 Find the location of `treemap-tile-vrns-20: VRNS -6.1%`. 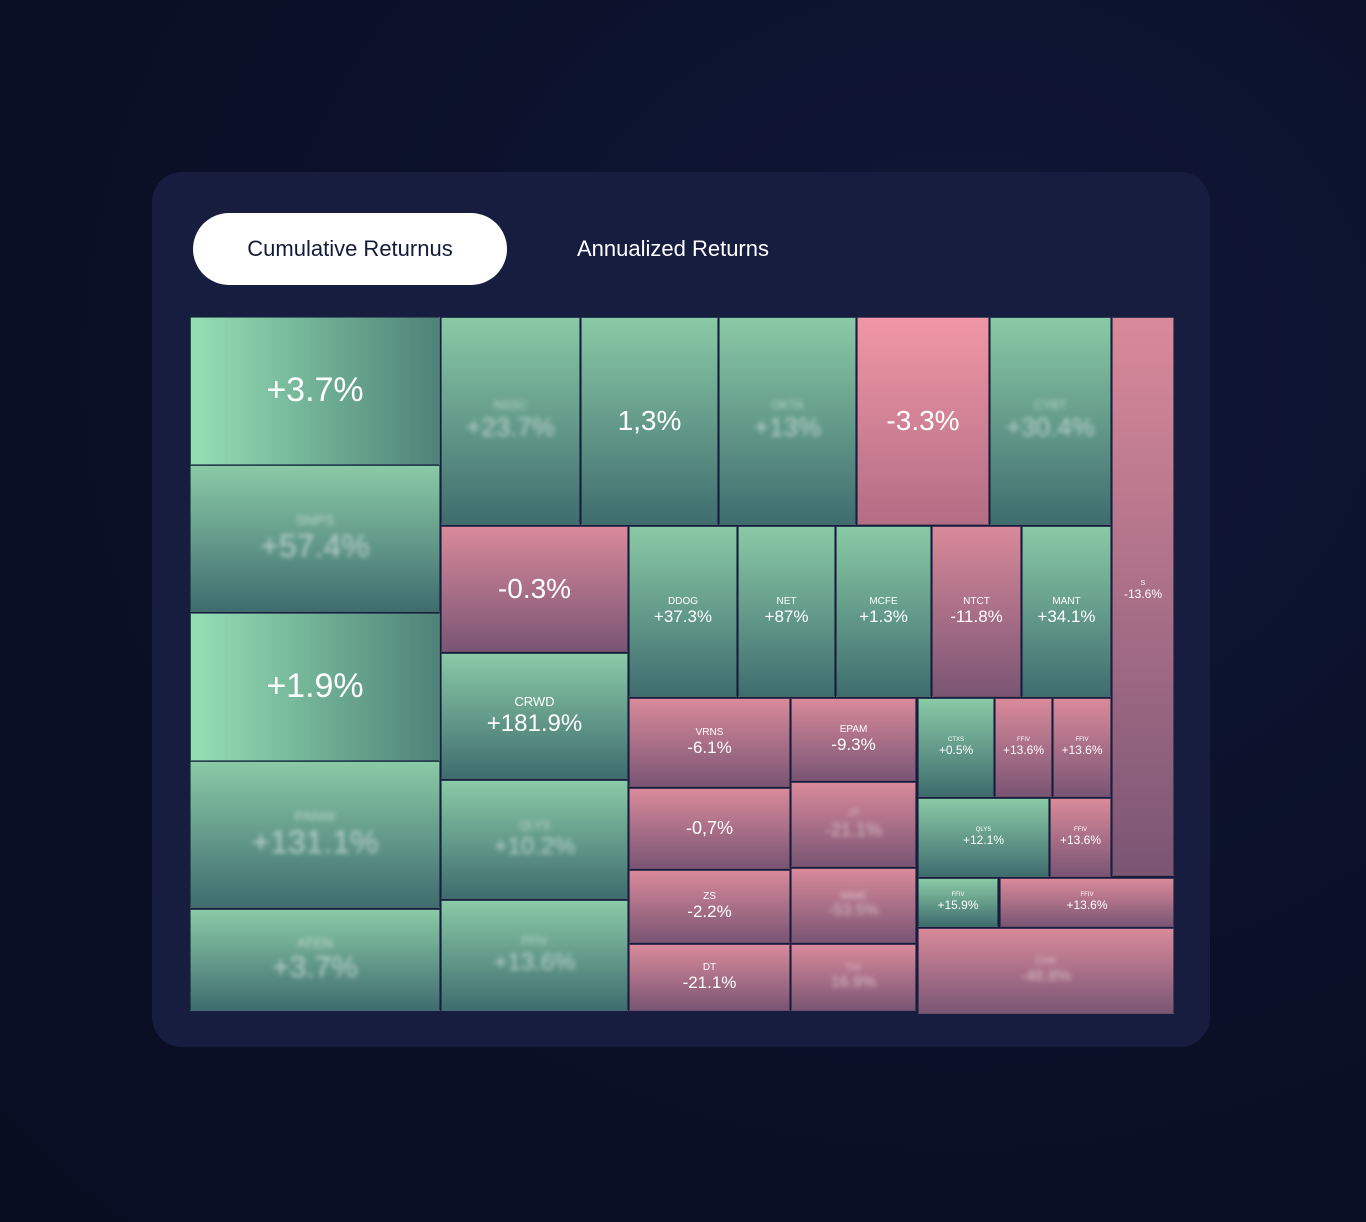

treemap-tile-vrns-20: VRNS -6.1% is located at coordinates (709, 742).